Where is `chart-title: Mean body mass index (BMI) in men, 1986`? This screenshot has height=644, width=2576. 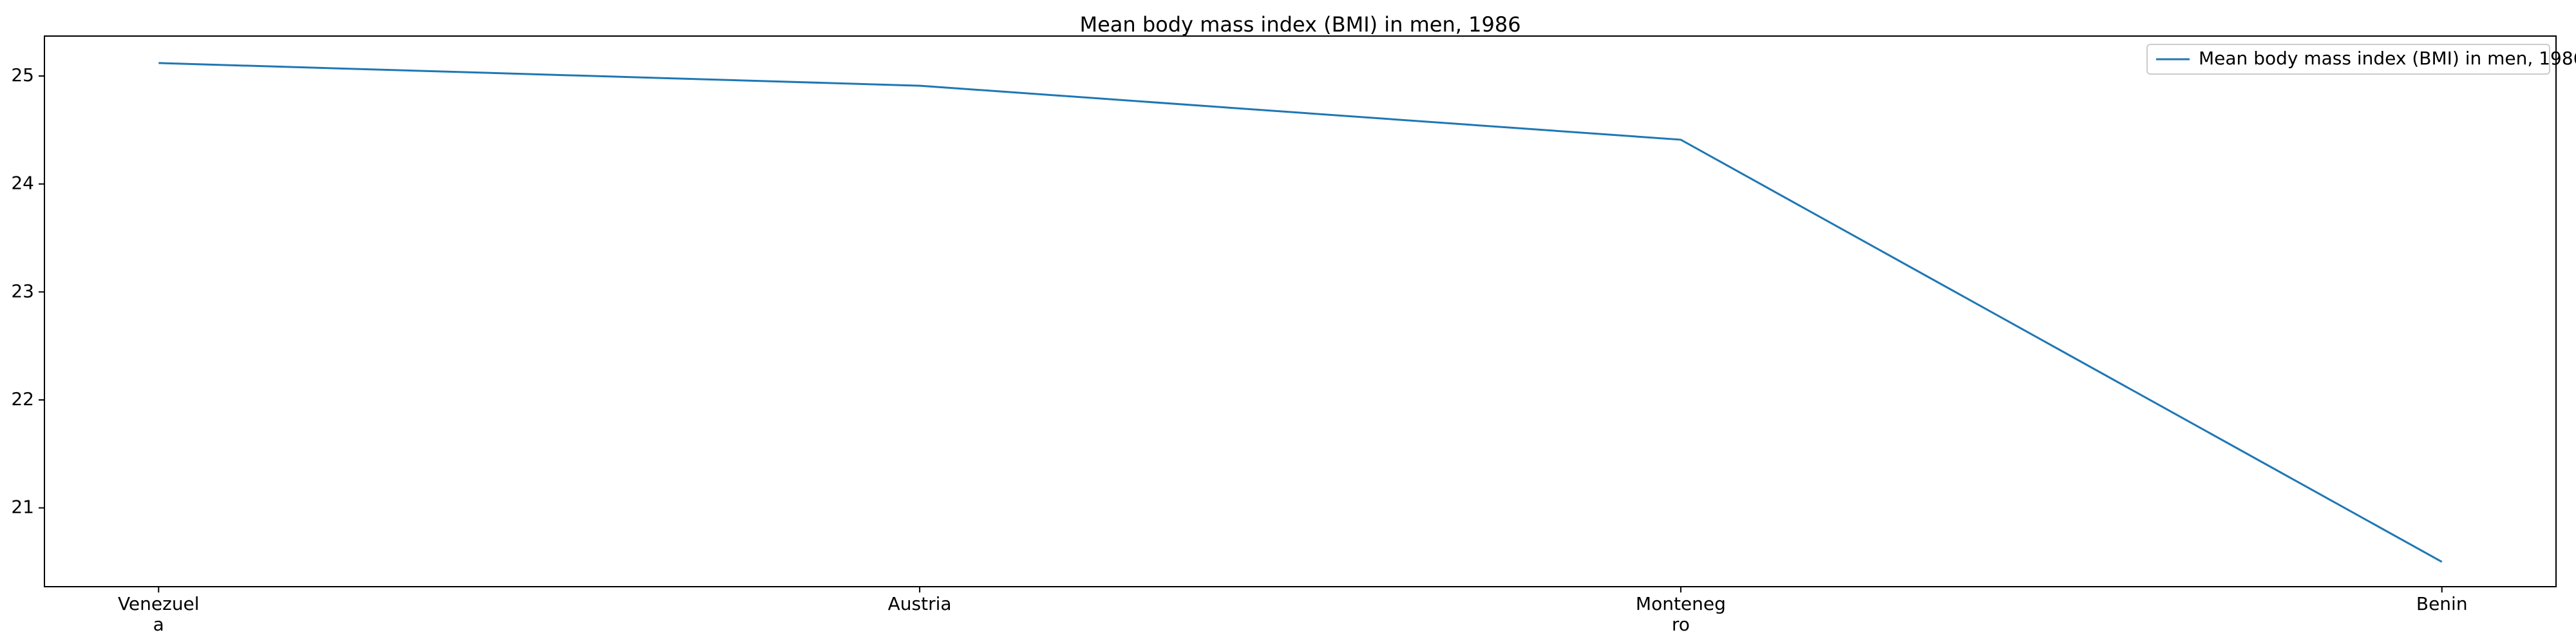
chart-title: Mean body mass index (BMI) in men, 1986 is located at coordinates (1299, 24).